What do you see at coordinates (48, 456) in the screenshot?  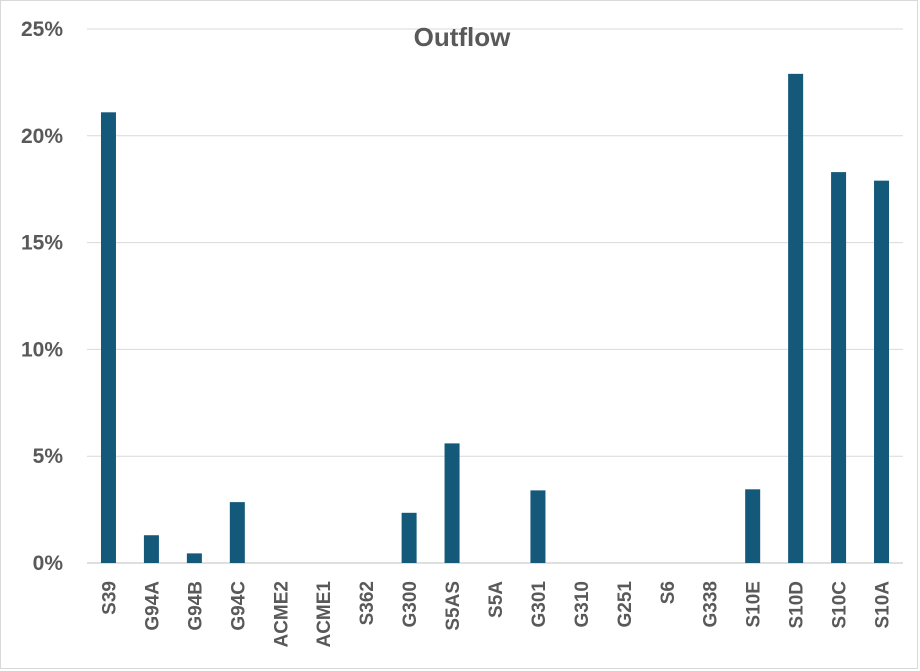 I see `y-tick-label: 5%` at bounding box center [48, 456].